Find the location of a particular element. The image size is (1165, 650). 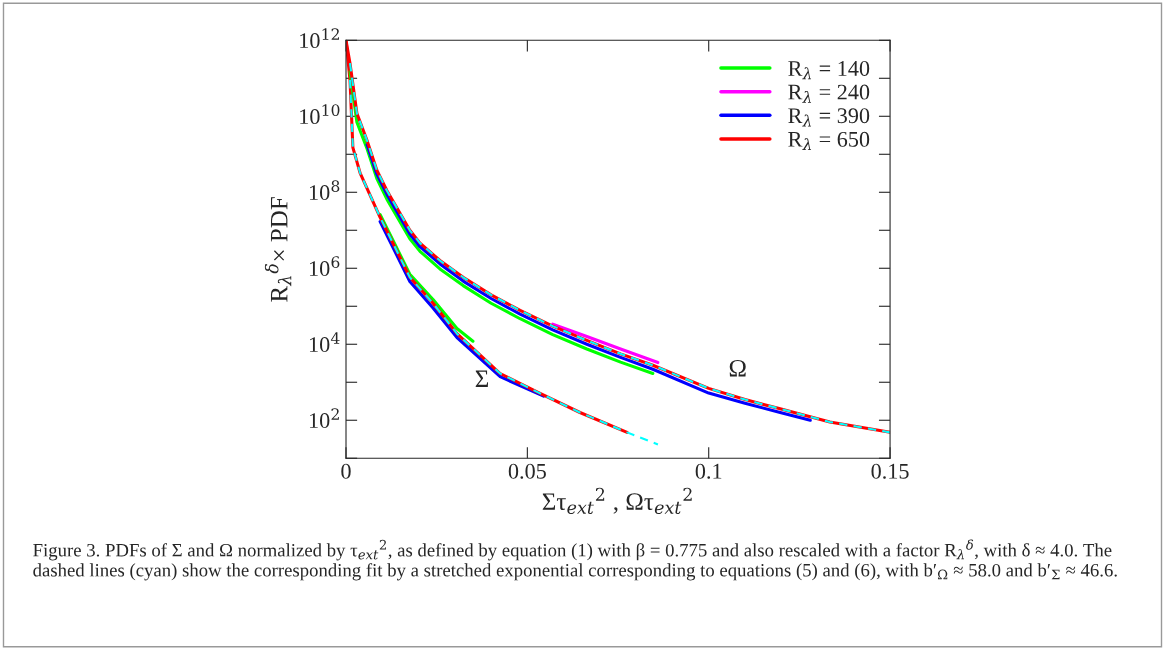

legend-label: R$_{λ}$ = 390 is located at coordinates (829, 117).